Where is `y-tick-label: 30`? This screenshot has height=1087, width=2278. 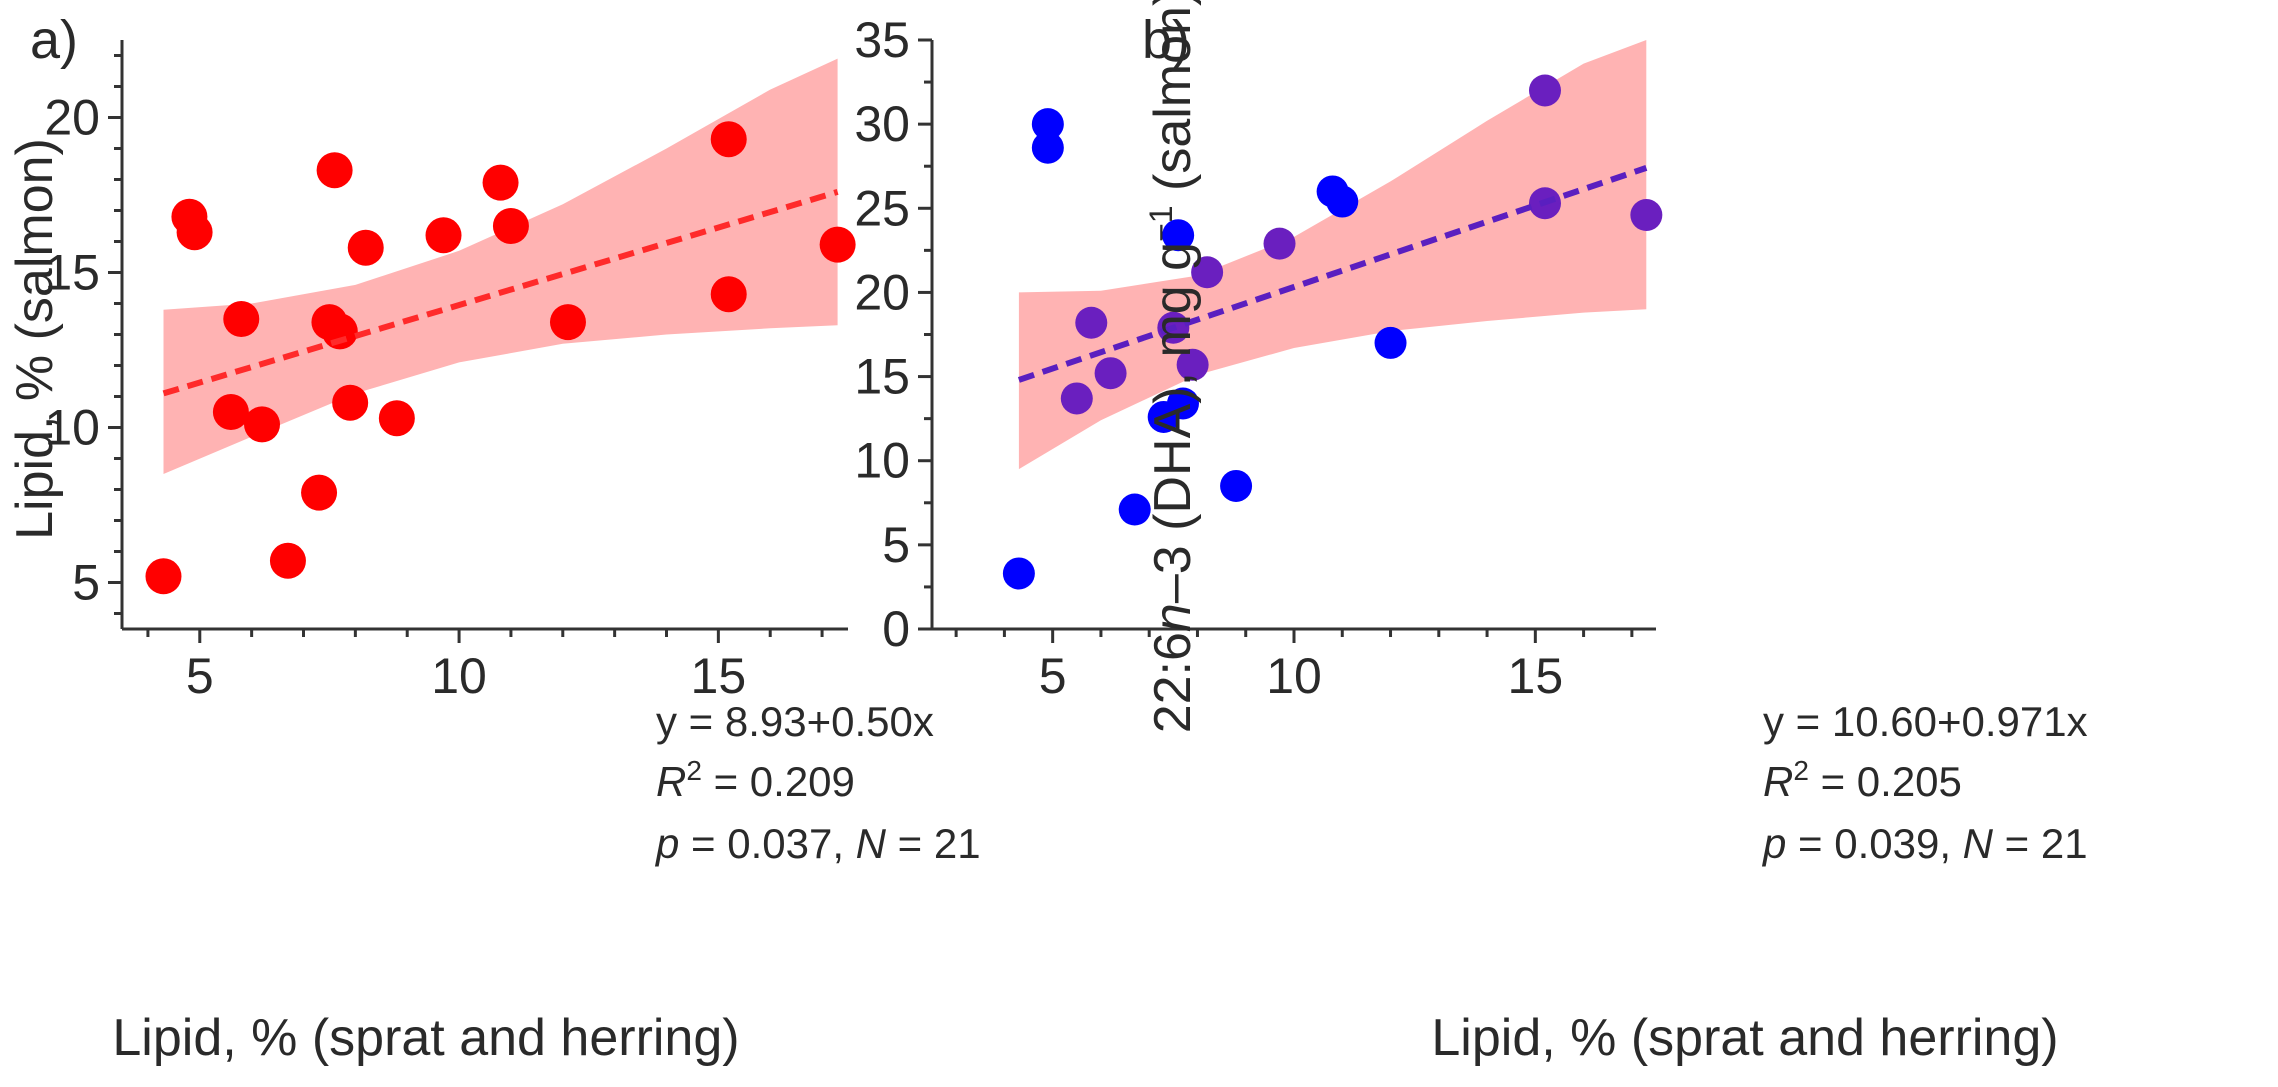
y-tick-label: 30 is located at coordinates (882, 124).